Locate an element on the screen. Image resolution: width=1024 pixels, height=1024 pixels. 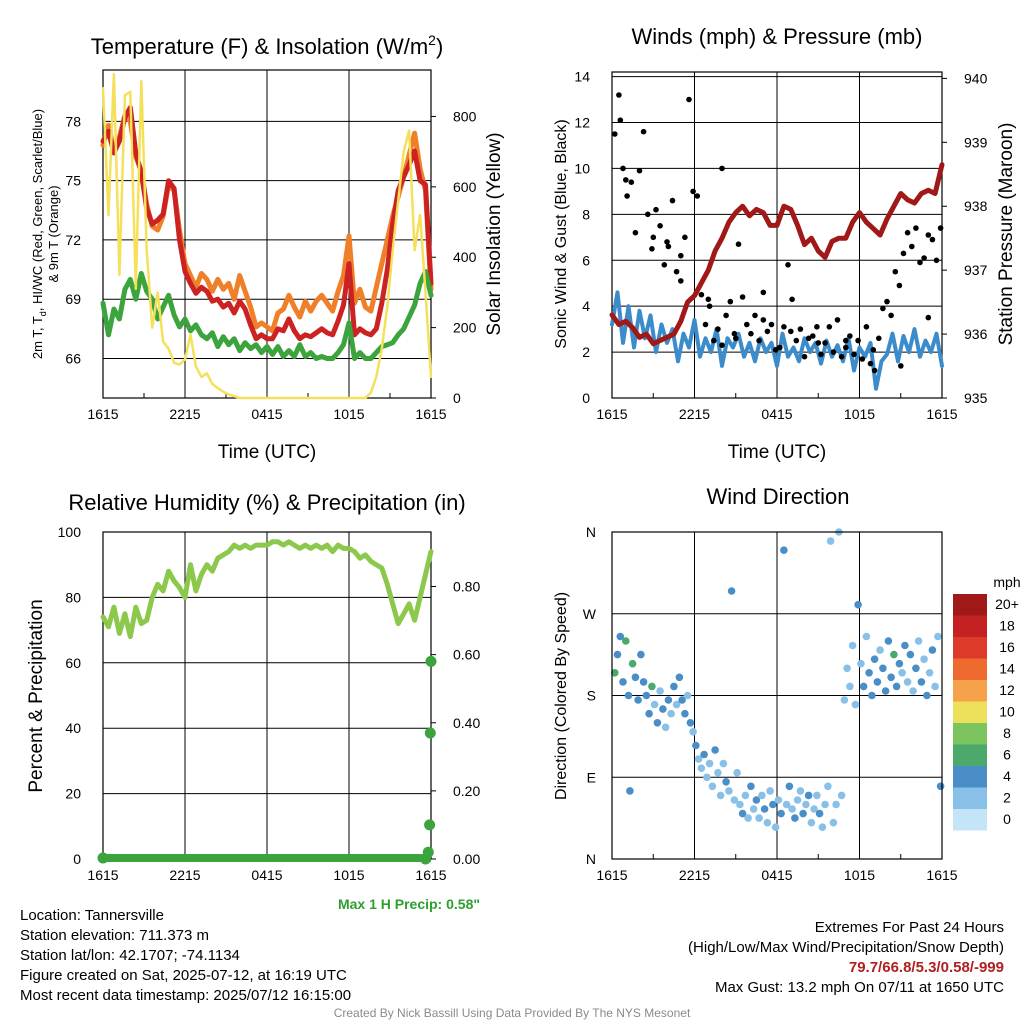
chart-title: Temperature (F) & Insolation (W/m2) is located at coordinates (267, 45).